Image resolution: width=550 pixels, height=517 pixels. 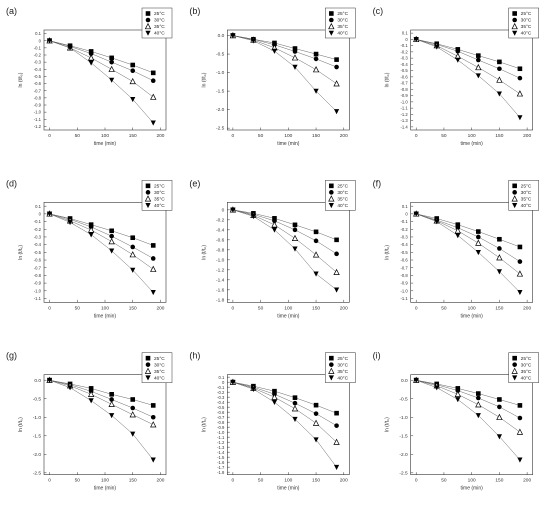 What do you see at coordinates (38, 55) in the screenshot?
I see `y-tick-label: -0.2` at bounding box center [38, 55].